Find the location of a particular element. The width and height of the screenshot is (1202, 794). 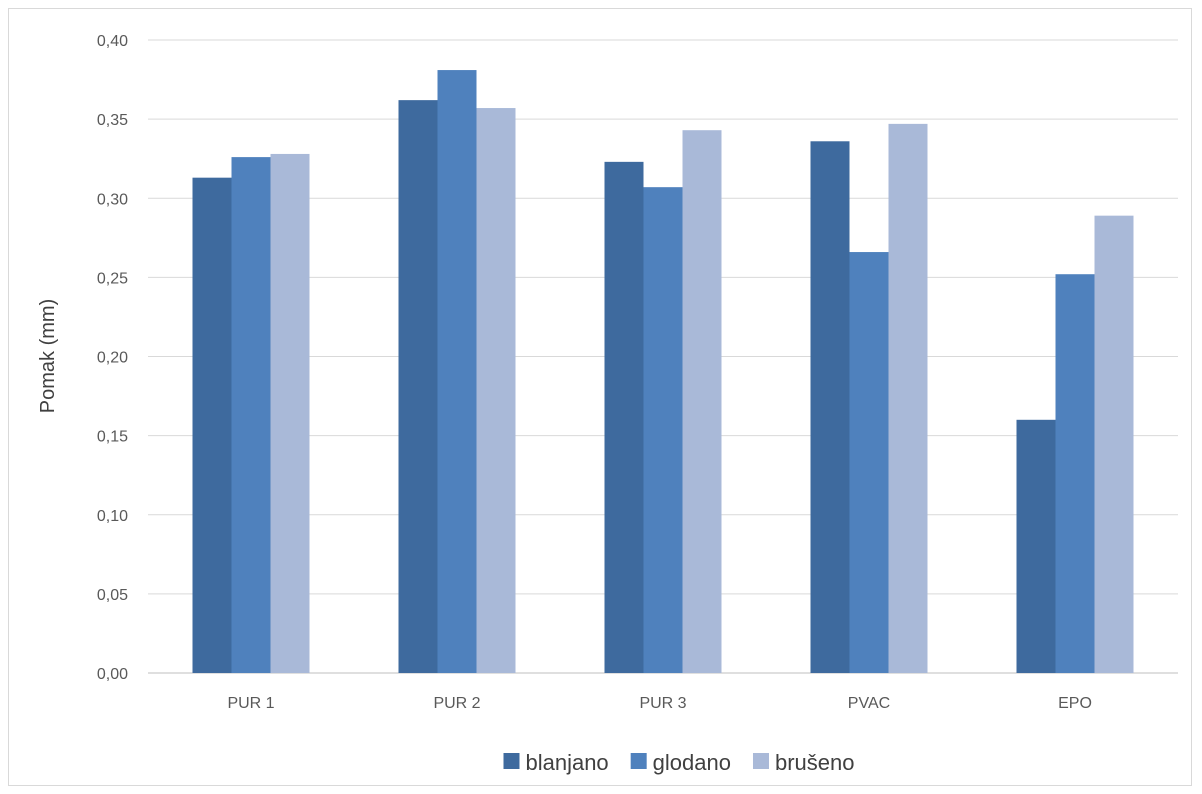

x-category-label: PUR 1 is located at coordinates (250, 703).